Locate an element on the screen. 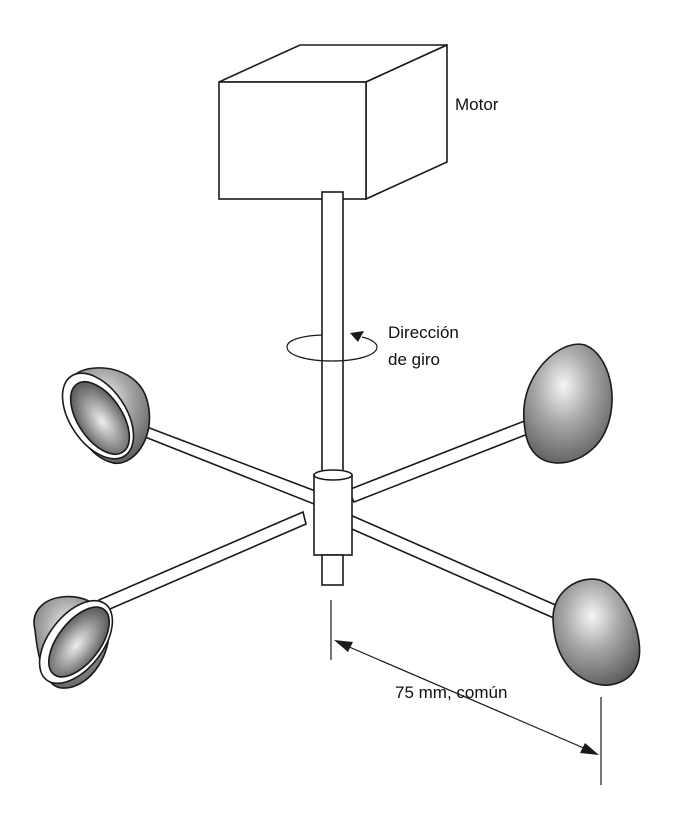 The image size is (681, 819). rotation-label-line1: Dirección is located at coordinates (423, 332).